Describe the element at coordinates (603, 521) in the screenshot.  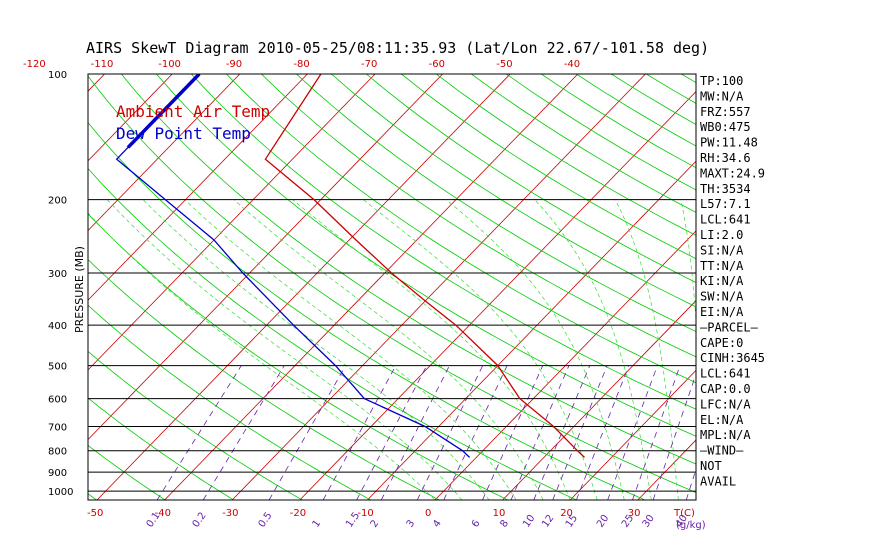
I see `mixing-ratio-tick: 20` at that location.